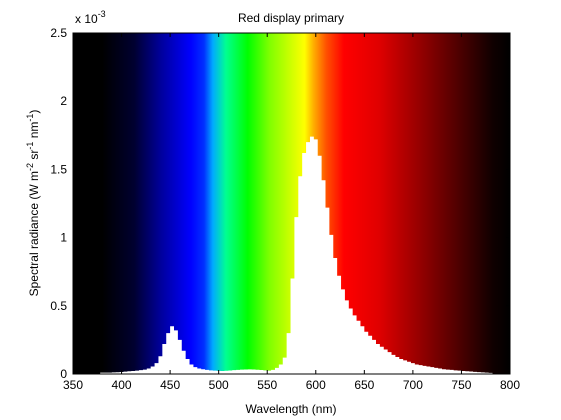 This screenshot has height=420, width=561. Describe the element at coordinates (510, 385) in the screenshot. I see `x-tick-label: 800` at that location.